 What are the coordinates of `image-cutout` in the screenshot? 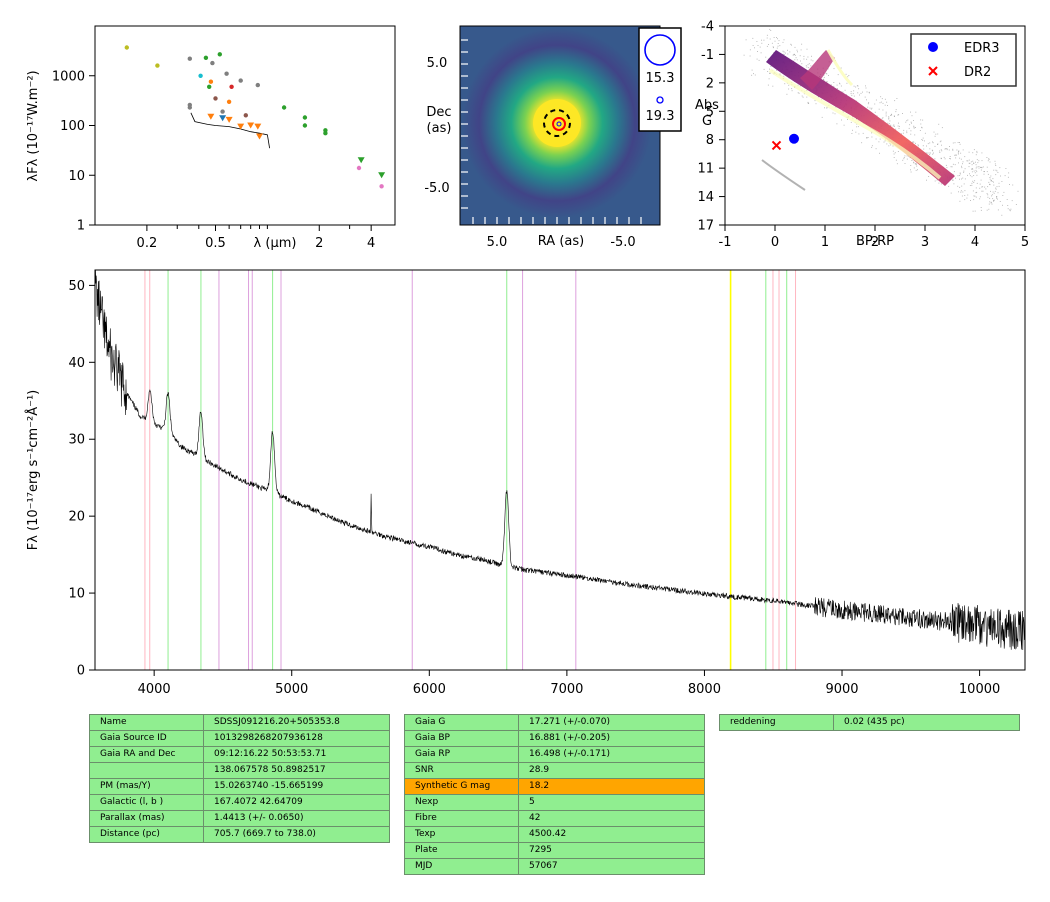 It's located at (560, 125).